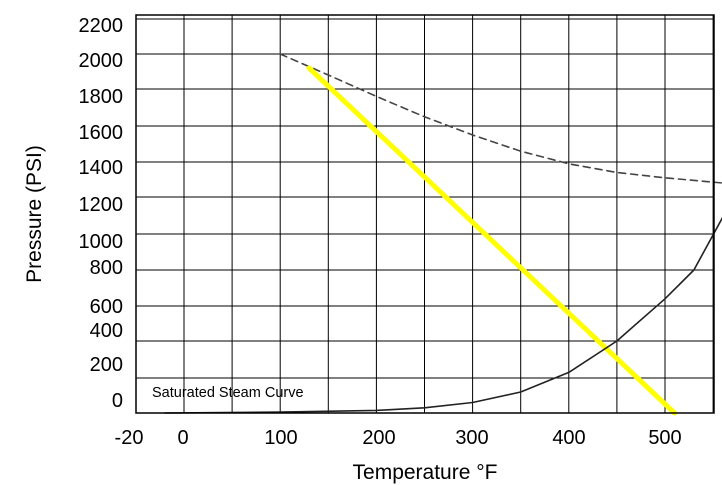 The image size is (722, 485). Describe the element at coordinates (106, 268) in the screenshot. I see `y-tick-label: 800` at that location.